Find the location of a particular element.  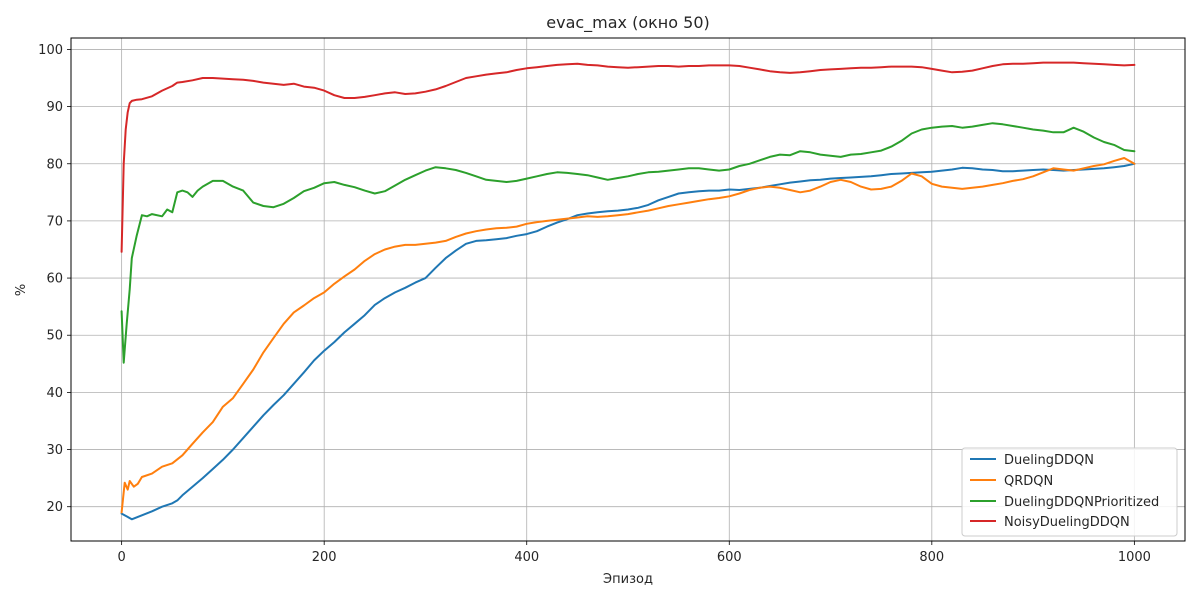

legend-box is located at coordinates (1069, 492).